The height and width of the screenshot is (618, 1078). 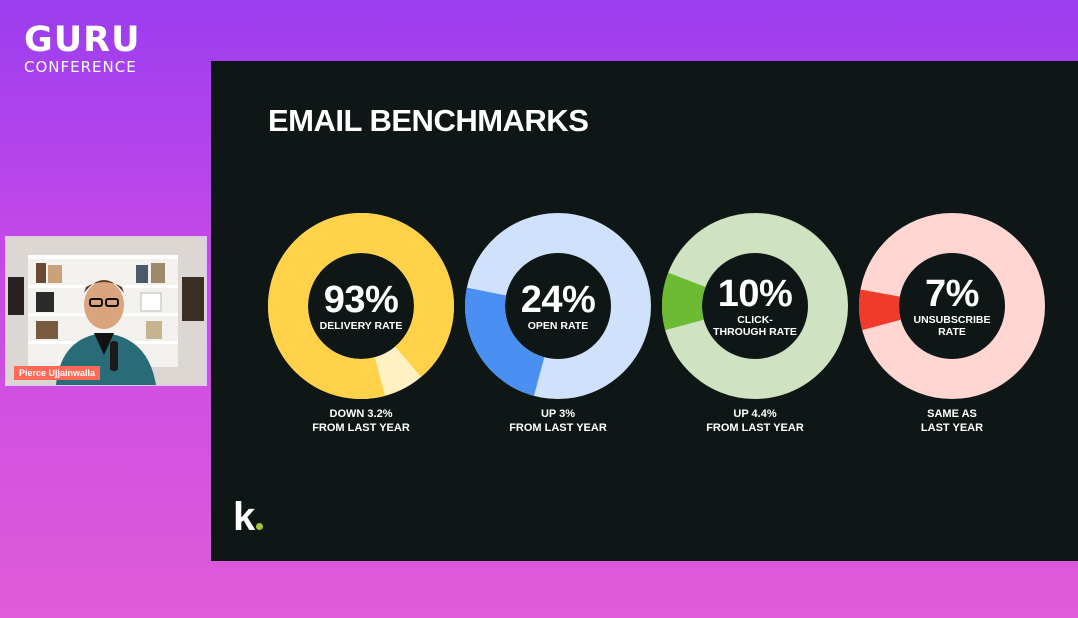 What do you see at coordinates (361, 414) in the screenshot?
I see `note-line-1: DOWN 3.2%` at bounding box center [361, 414].